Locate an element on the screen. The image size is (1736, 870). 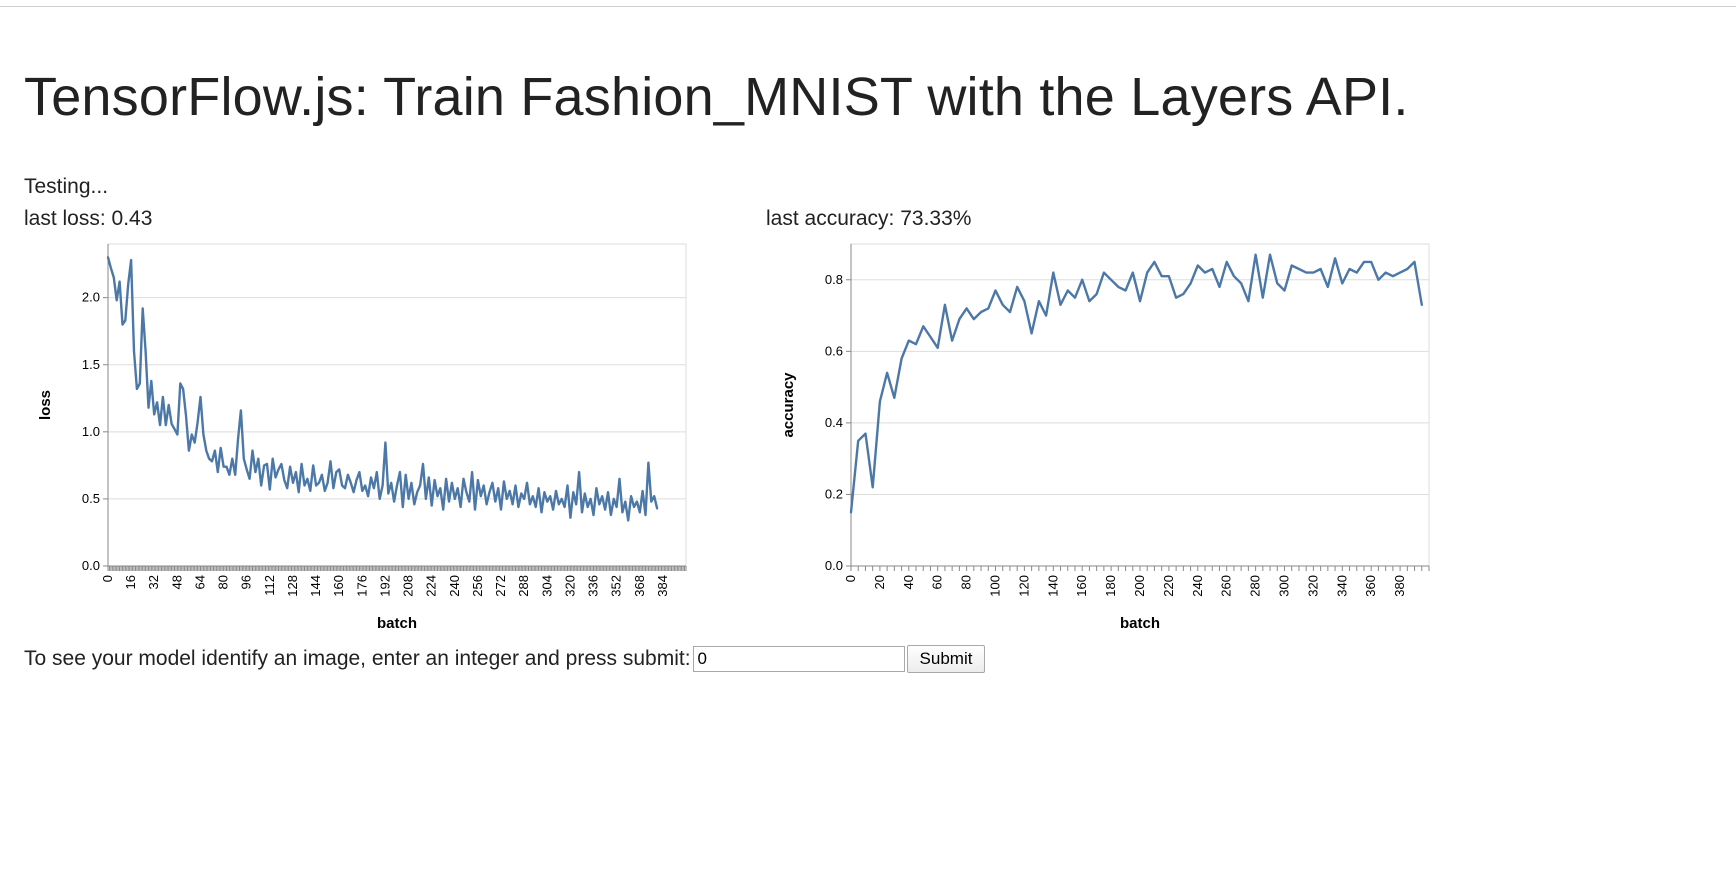
last-accuracy-label: last accuracy: 73.33% is located at coordinates (869, 218).